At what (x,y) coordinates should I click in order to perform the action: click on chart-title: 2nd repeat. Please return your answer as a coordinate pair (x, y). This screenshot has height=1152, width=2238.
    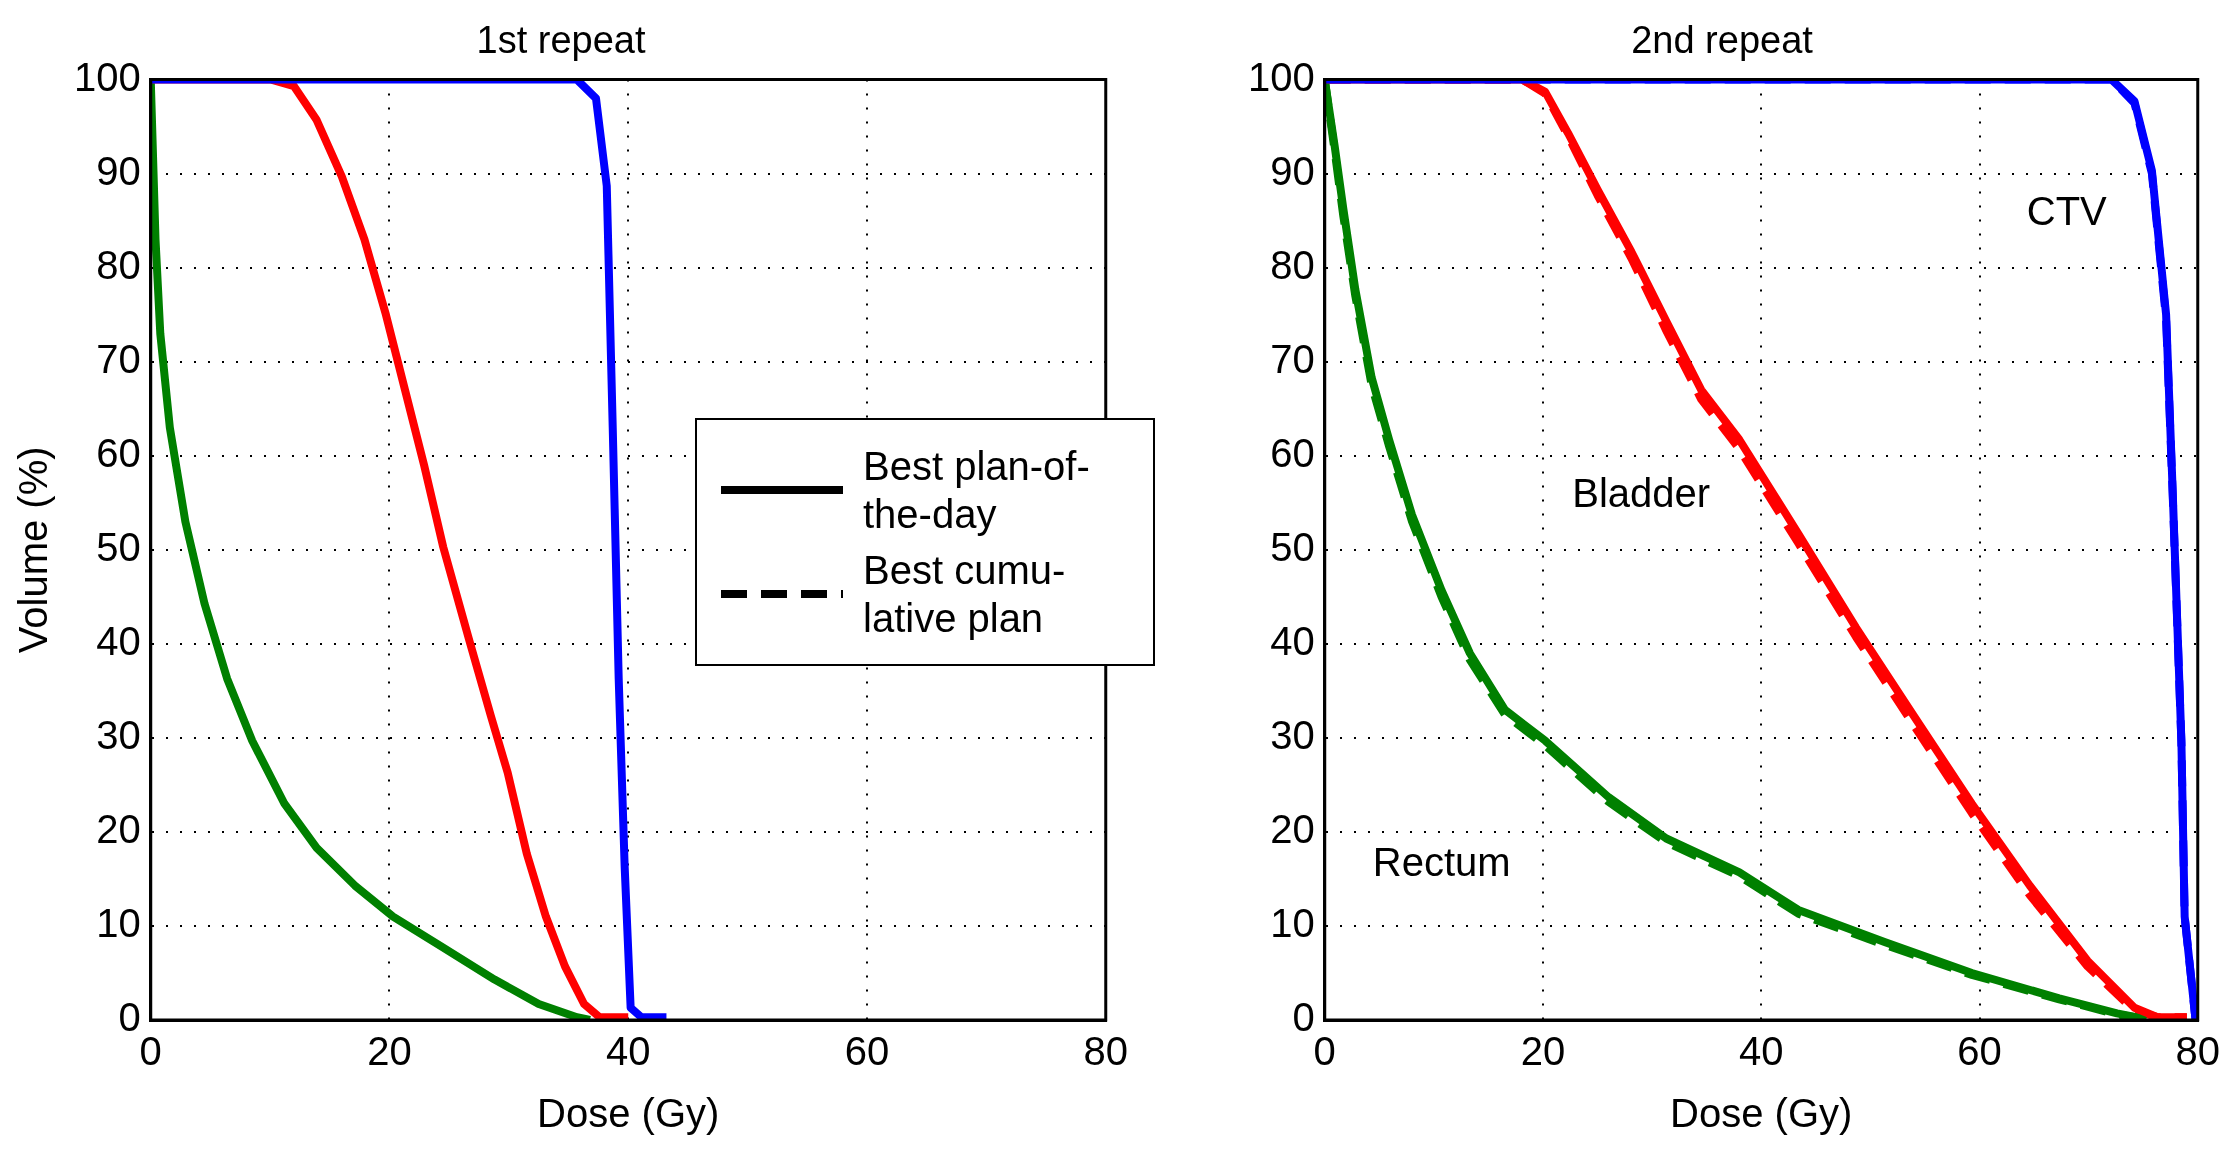
    Looking at the image, I should click on (1722, 40).